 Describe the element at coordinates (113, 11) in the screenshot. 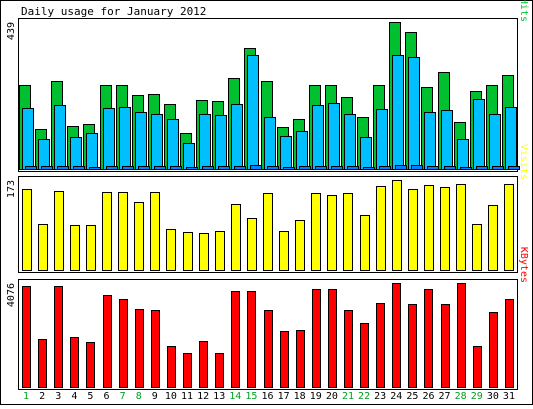

I see `chart-title: Daily usage for January 2012` at that location.